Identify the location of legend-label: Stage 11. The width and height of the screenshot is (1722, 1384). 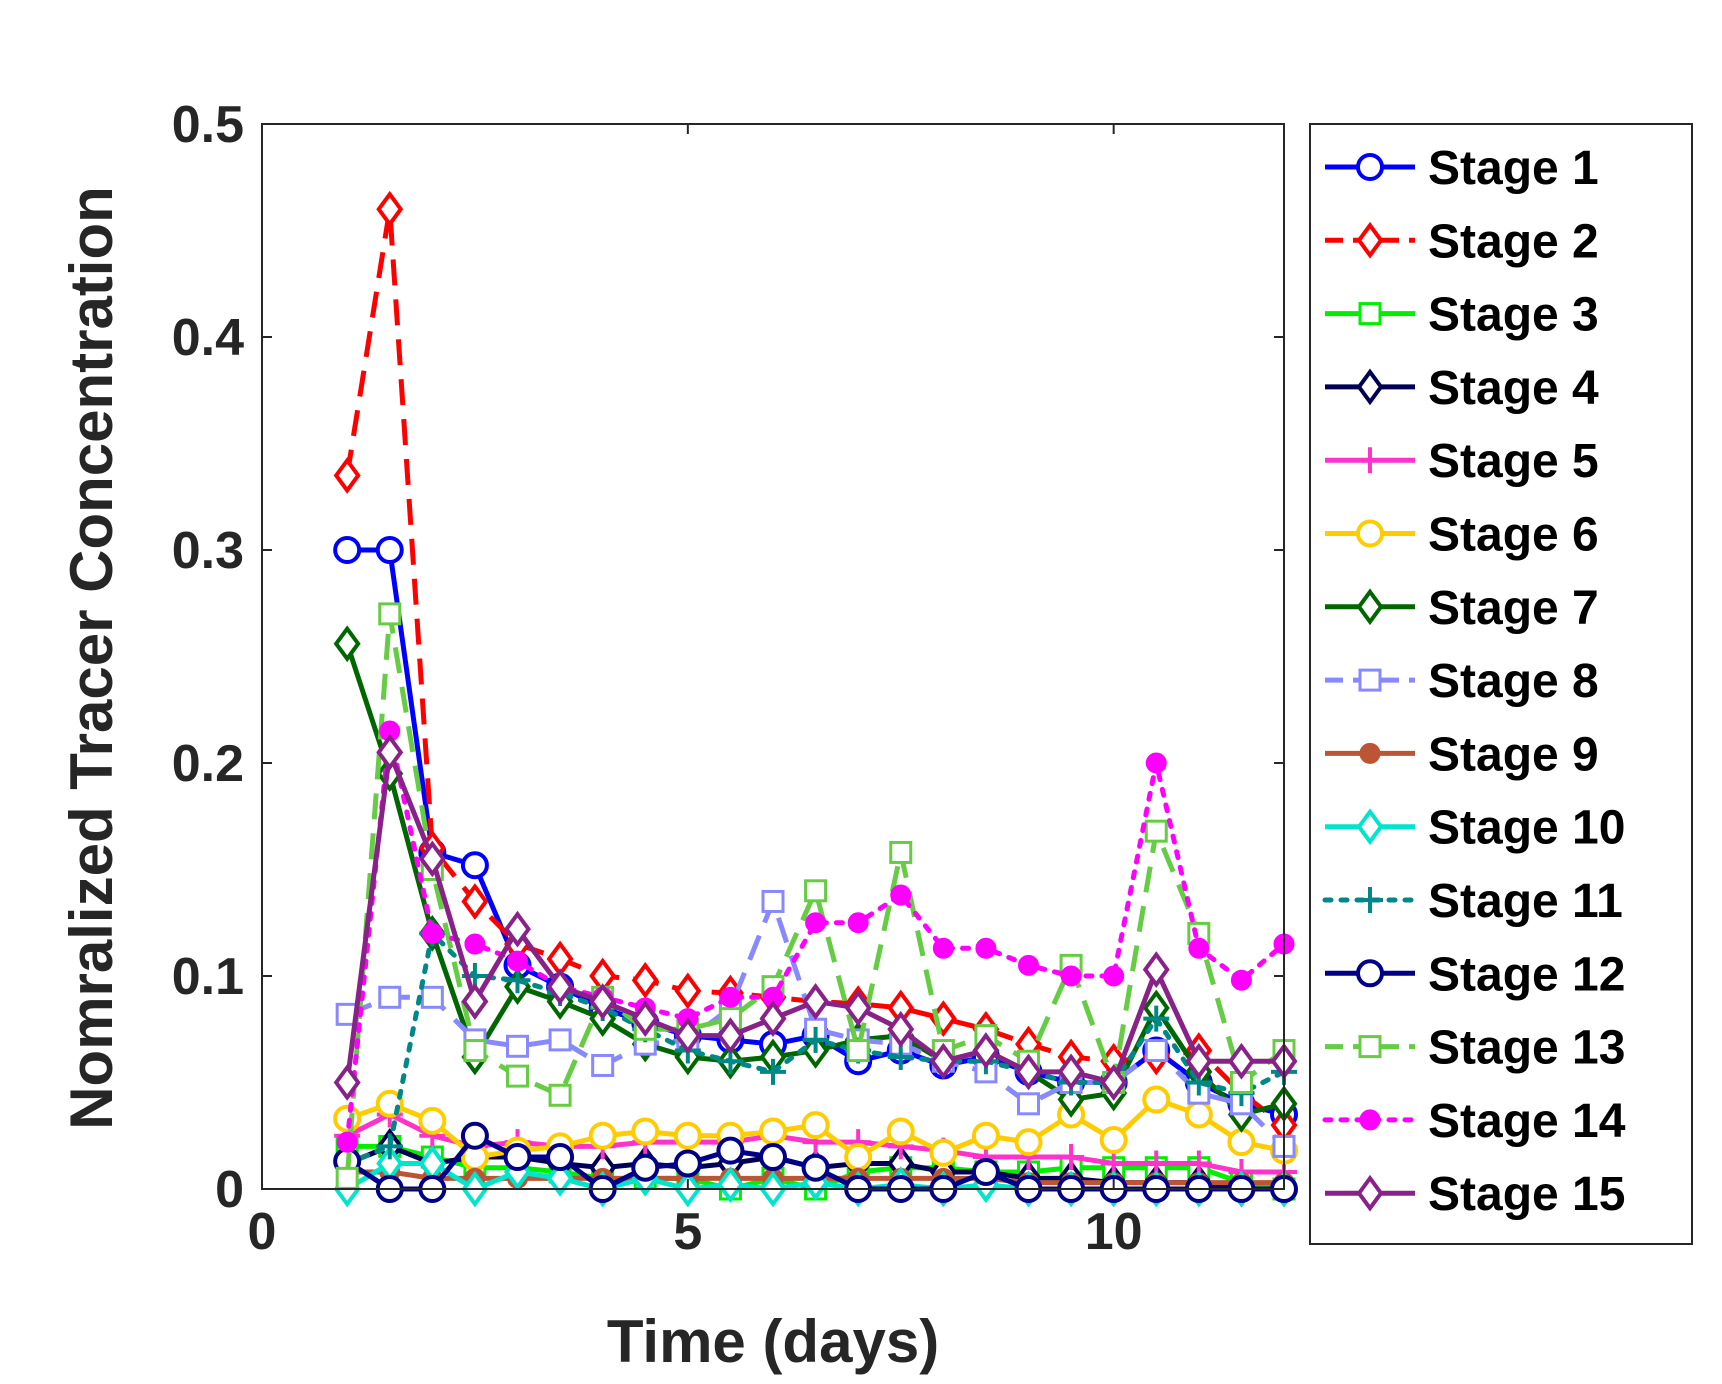
(1525, 901).